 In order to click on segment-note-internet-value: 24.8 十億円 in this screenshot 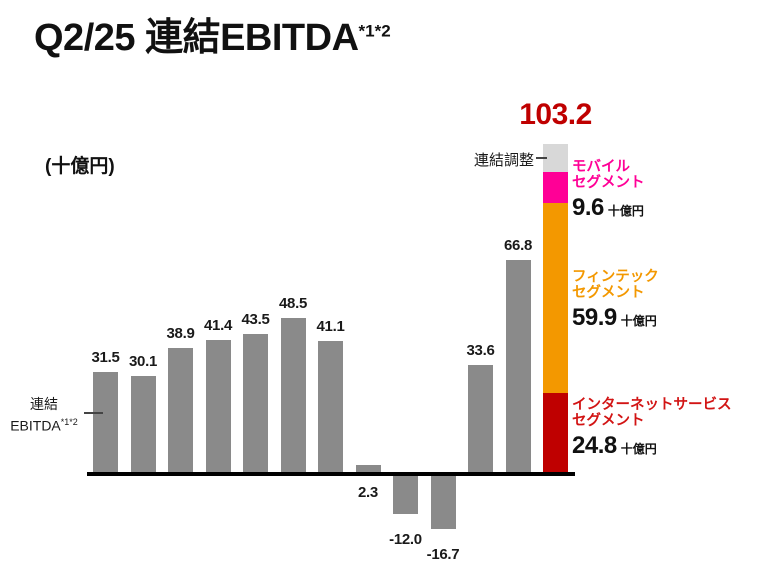, I will do `click(652, 446)`.